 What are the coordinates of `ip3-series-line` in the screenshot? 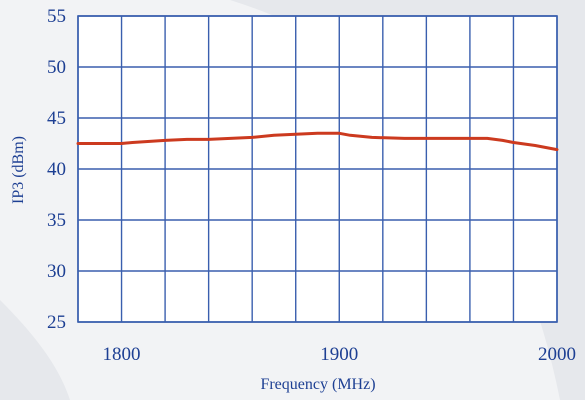 It's located at (317, 141).